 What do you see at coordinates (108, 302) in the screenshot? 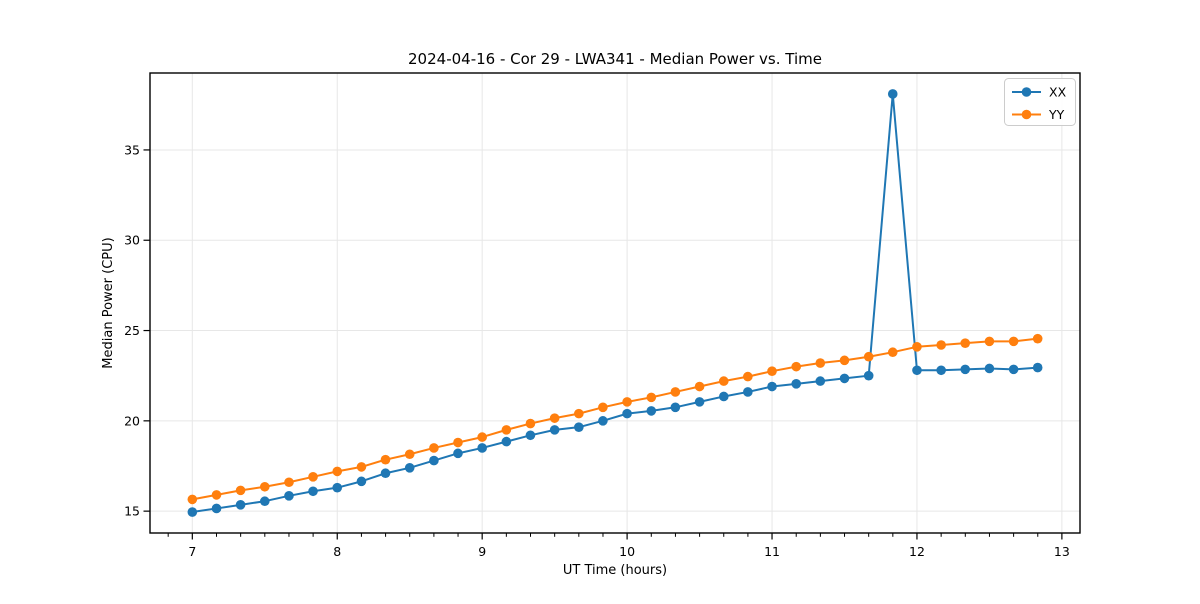
I see `y-axis-label: Median Power (CPU)` at bounding box center [108, 302].